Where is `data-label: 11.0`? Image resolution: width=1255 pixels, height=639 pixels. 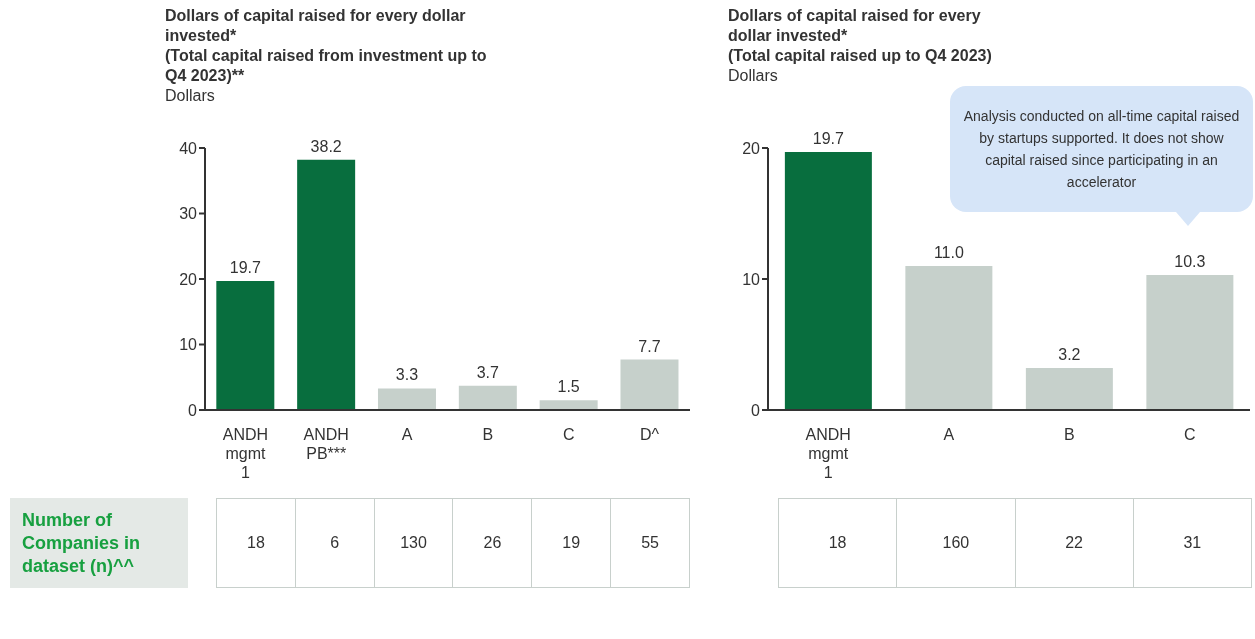 data-label: 11.0 is located at coordinates (948, 252).